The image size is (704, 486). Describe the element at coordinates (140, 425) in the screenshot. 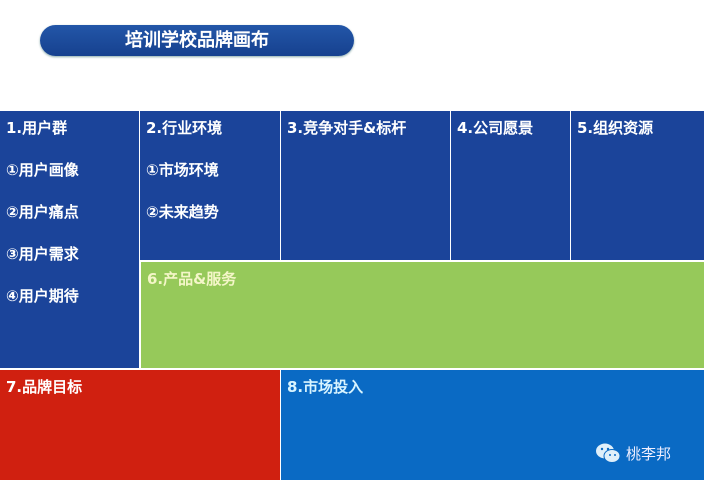

I see `block-brand-goal: 7.品牌目标` at that location.